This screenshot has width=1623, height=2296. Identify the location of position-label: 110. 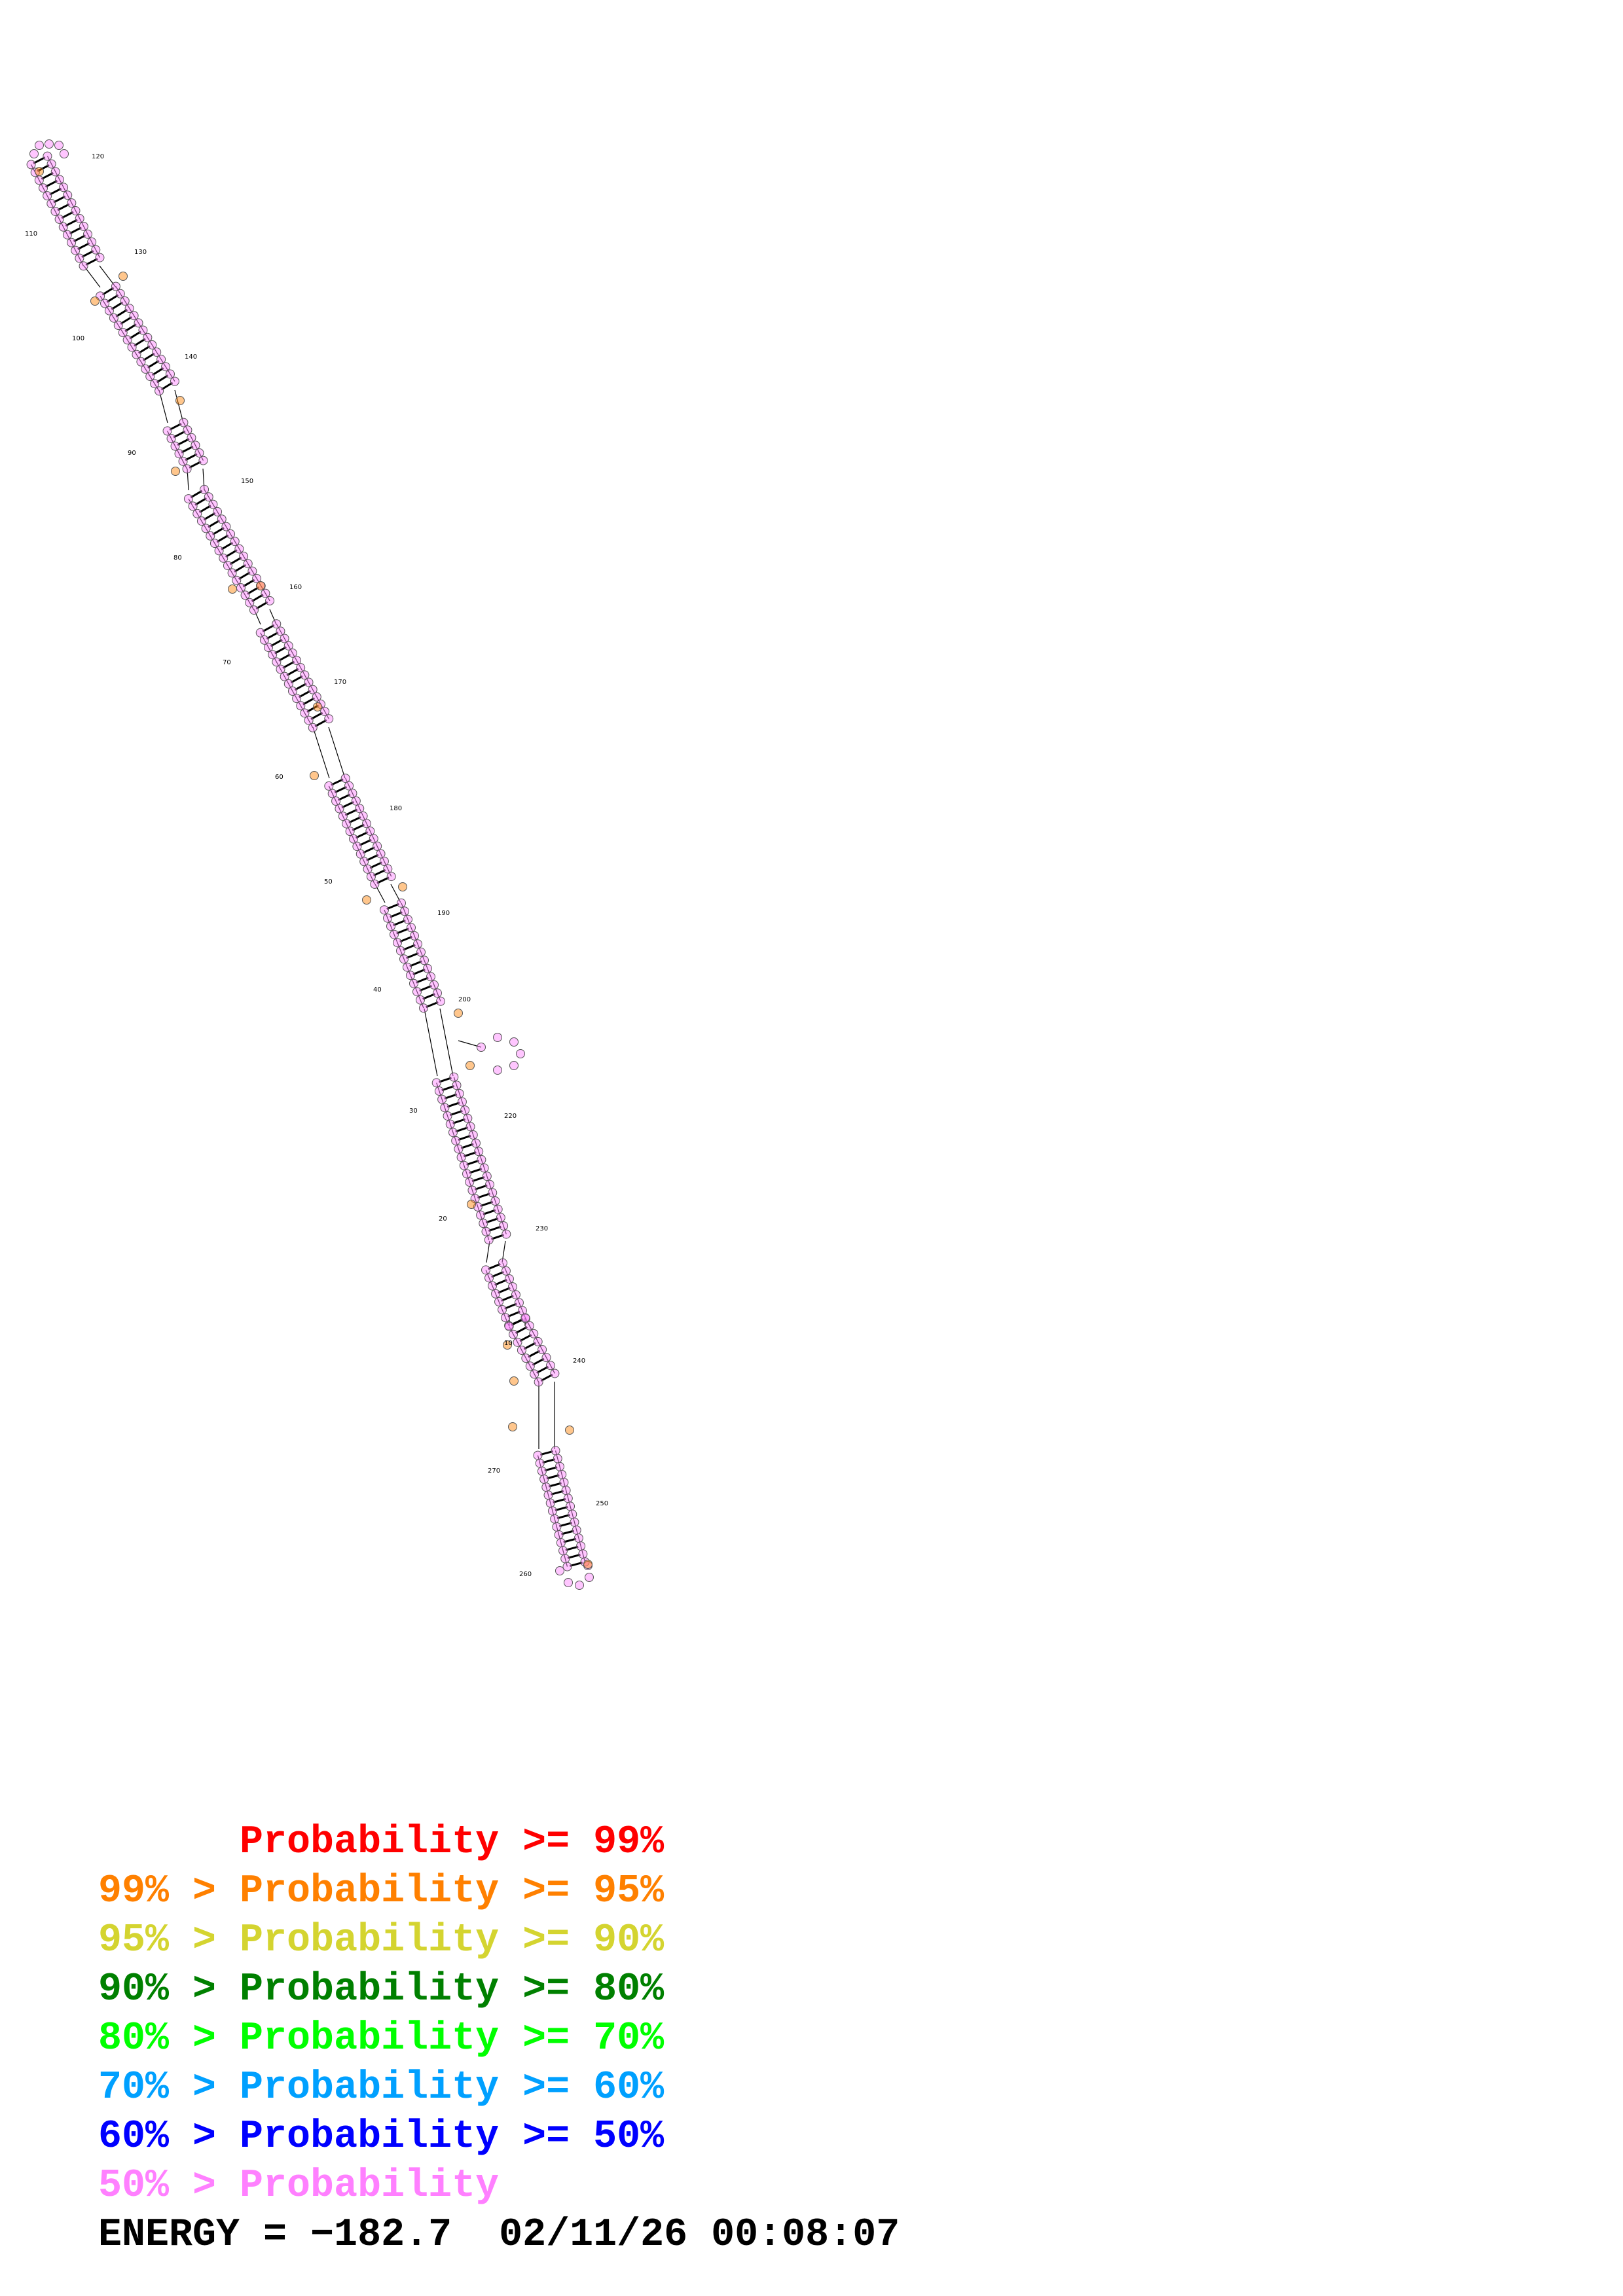
(31, 234).